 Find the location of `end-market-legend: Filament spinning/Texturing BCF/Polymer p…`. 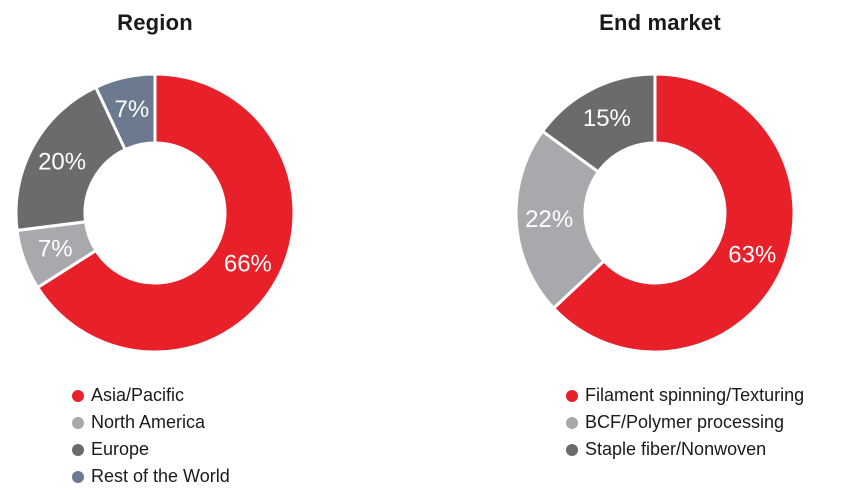

end-market-legend: Filament spinning/Texturing BCF/Polymer p… is located at coordinates (685, 422).